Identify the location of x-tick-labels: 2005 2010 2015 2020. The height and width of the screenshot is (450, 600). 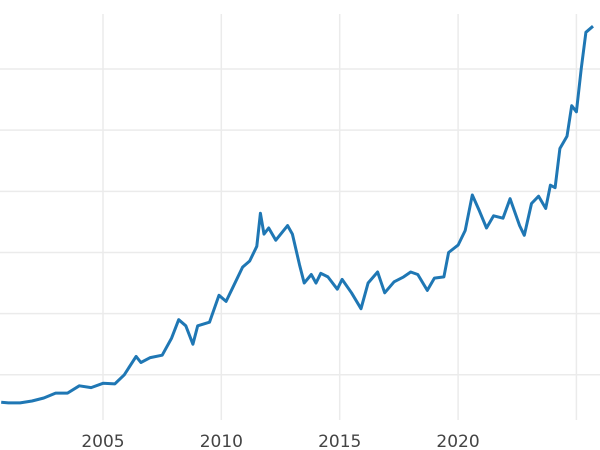
(280, 441).